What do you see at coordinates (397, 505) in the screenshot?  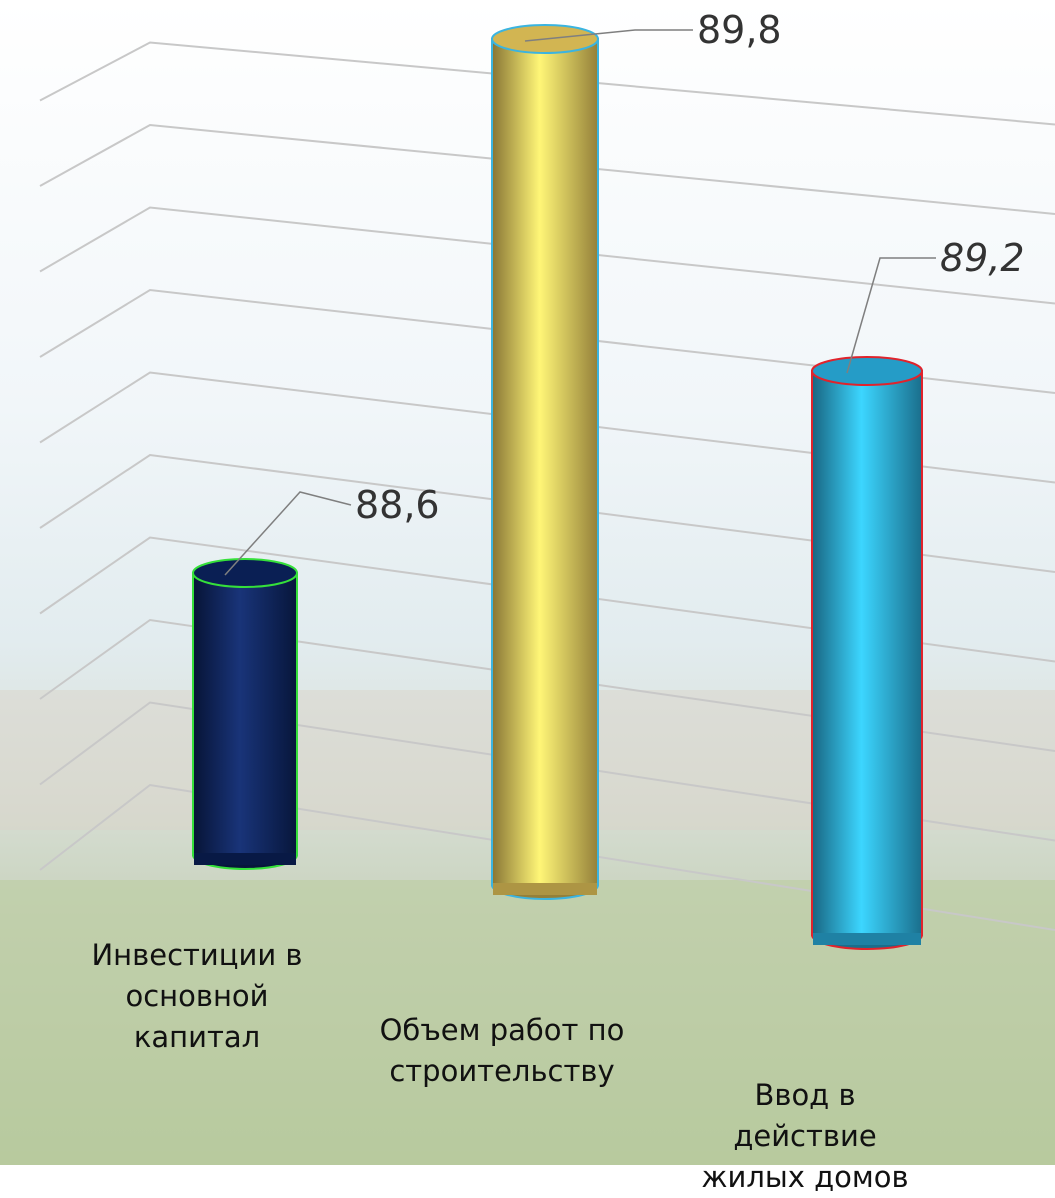 I see `value-label: 88,6` at bounding box center [397, 505].